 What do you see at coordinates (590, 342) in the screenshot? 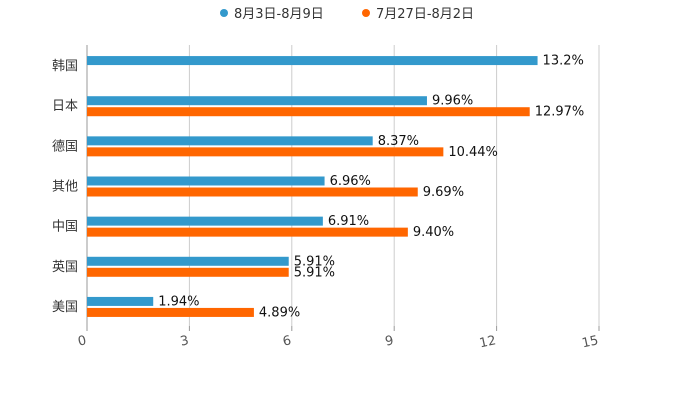
I see `x-tick-label: 15` at bounding box center [590, 342].